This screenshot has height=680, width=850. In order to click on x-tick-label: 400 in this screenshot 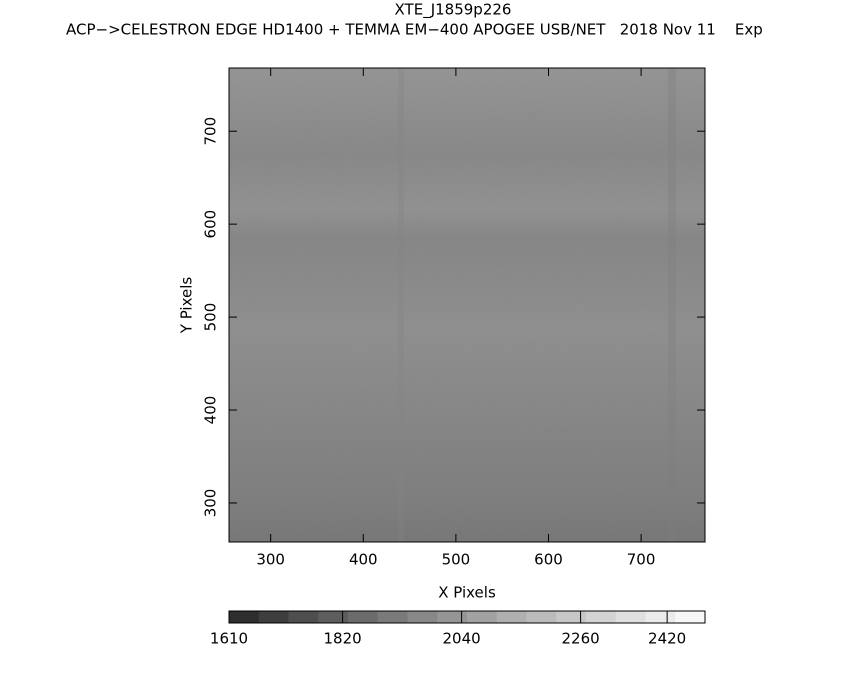, I will do `click(363, 560)`.